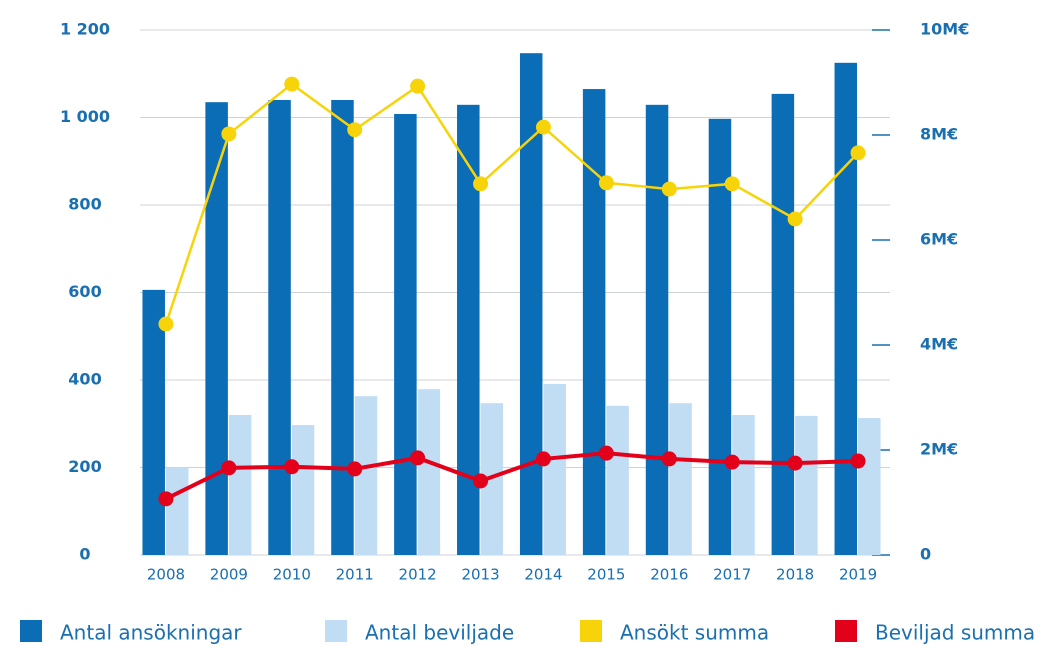 Image resolution: width=1042 pixels, height=645 pixels. I want to click on x-tick-label: 2011, so click(355, 575).